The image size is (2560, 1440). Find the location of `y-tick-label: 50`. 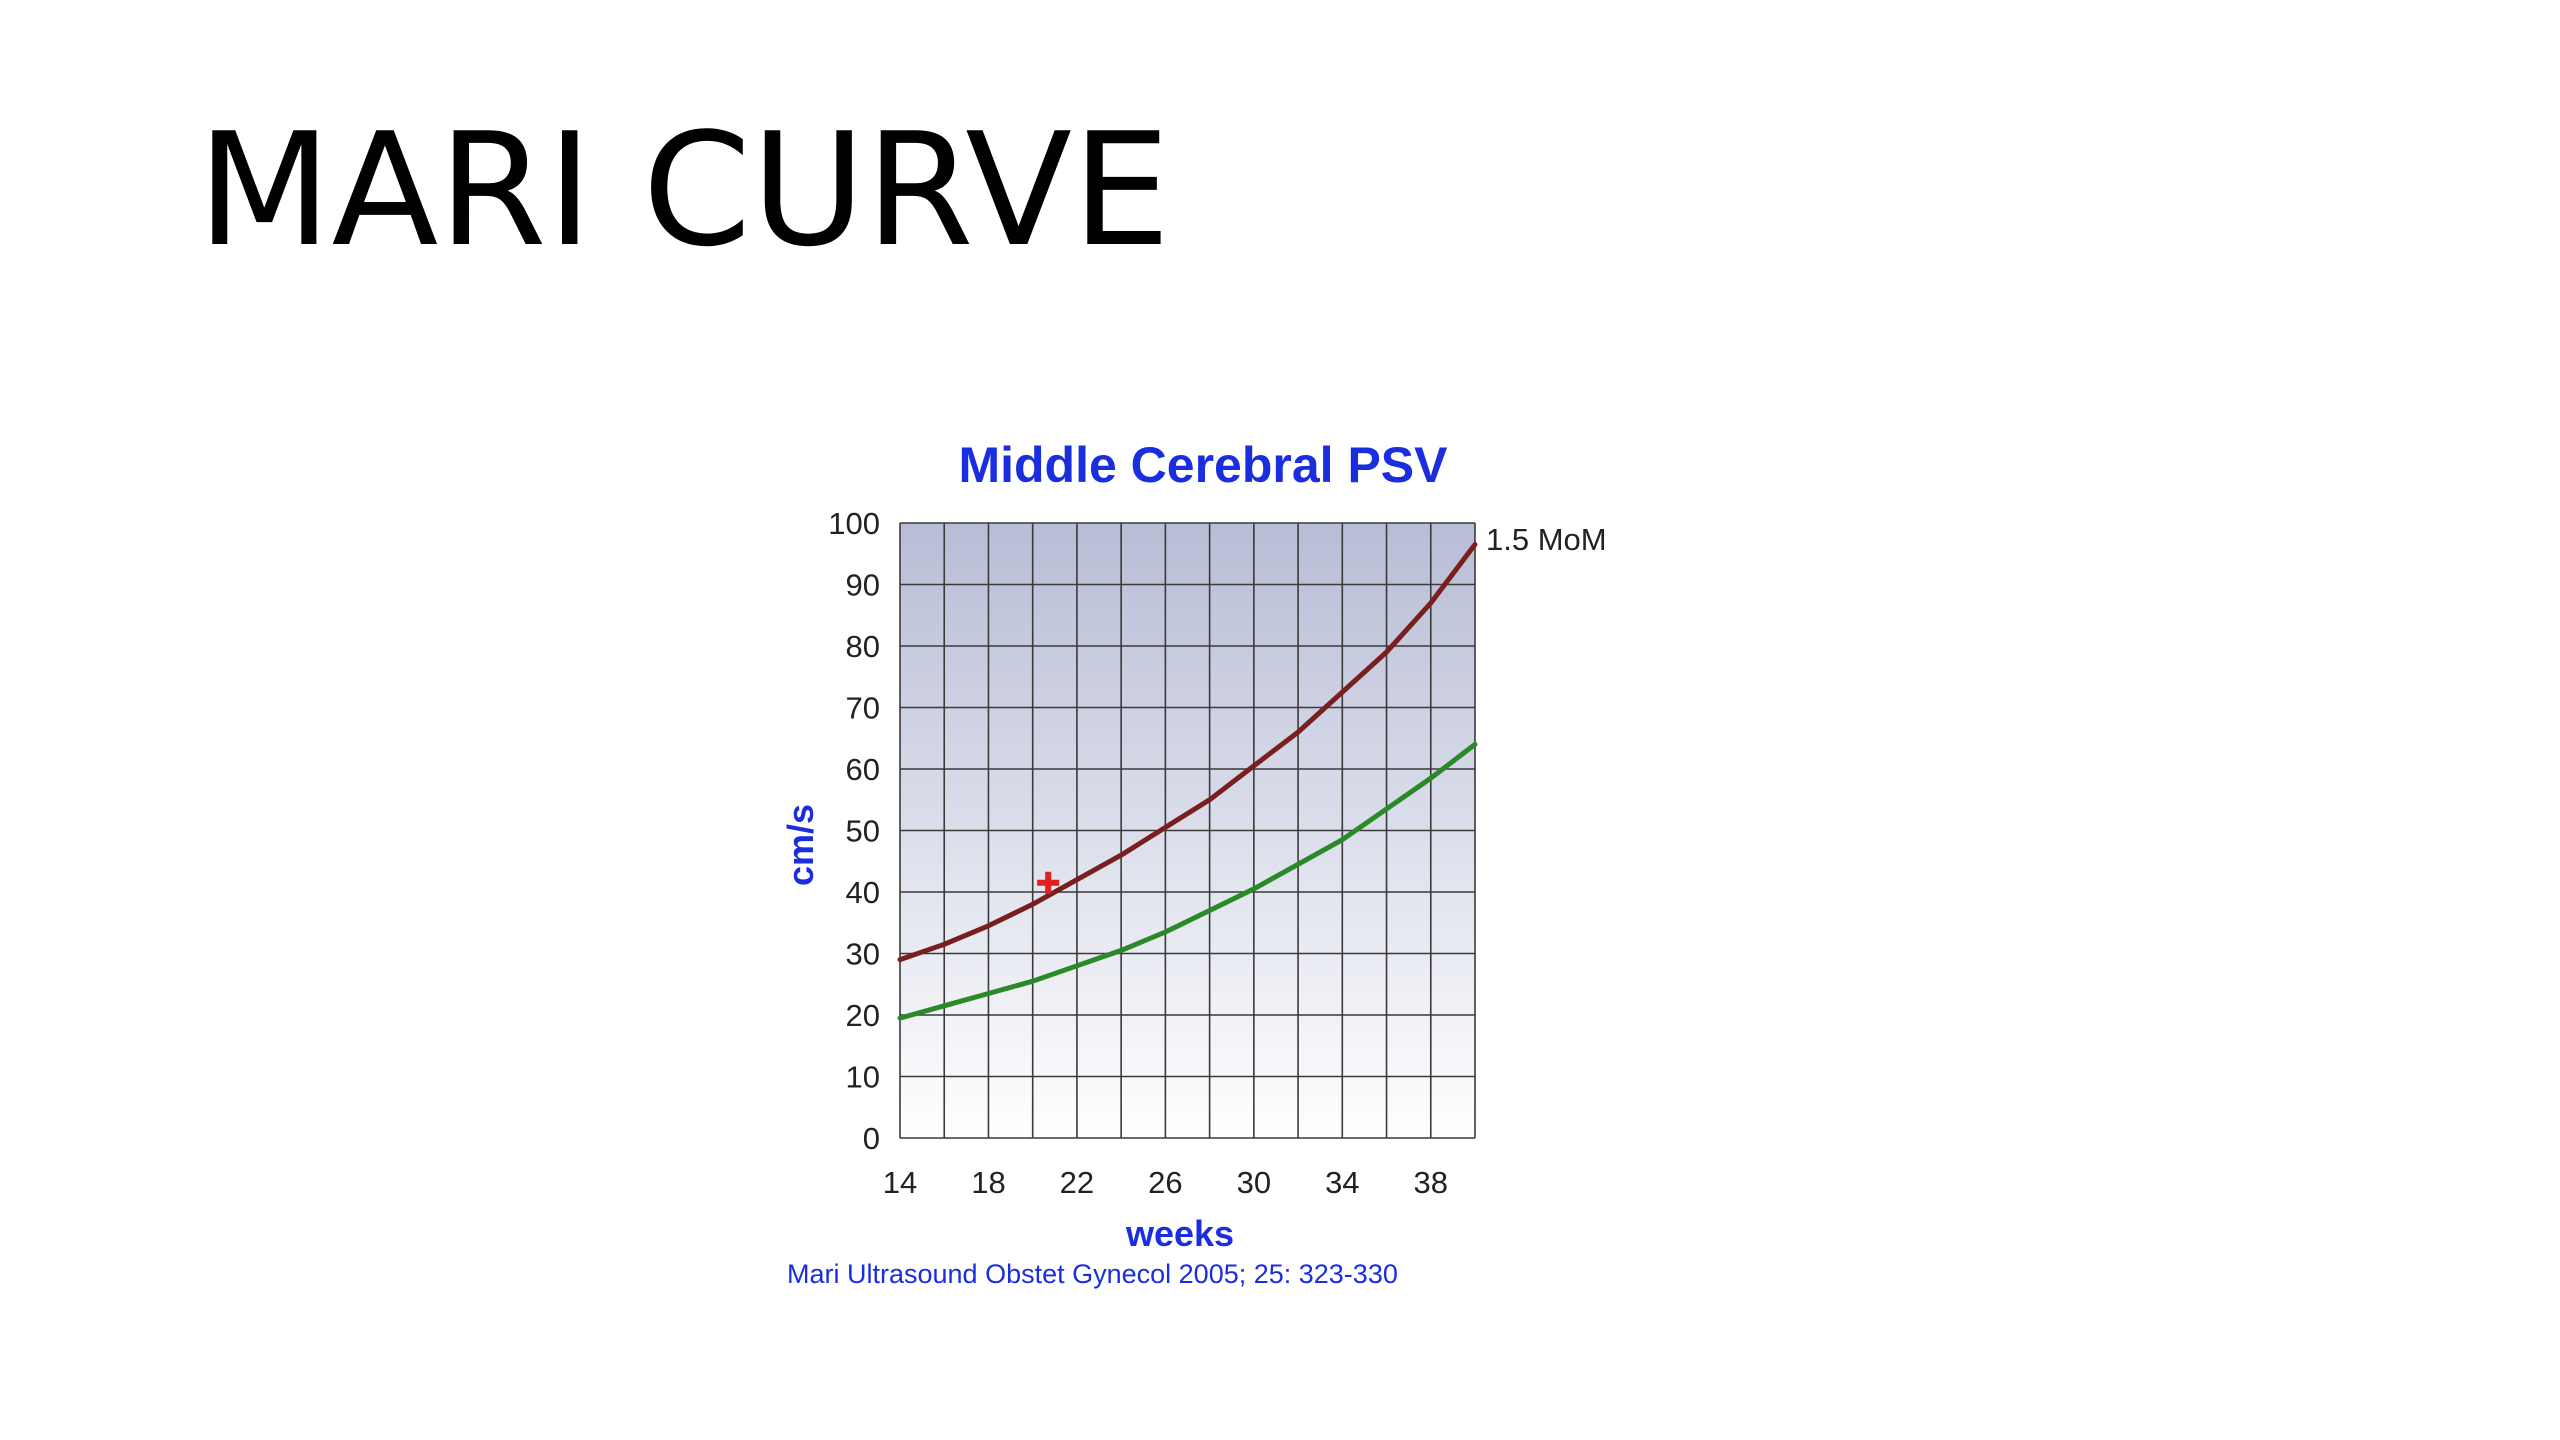

y-tick-label: 50 is located at coordinates (863, 831).